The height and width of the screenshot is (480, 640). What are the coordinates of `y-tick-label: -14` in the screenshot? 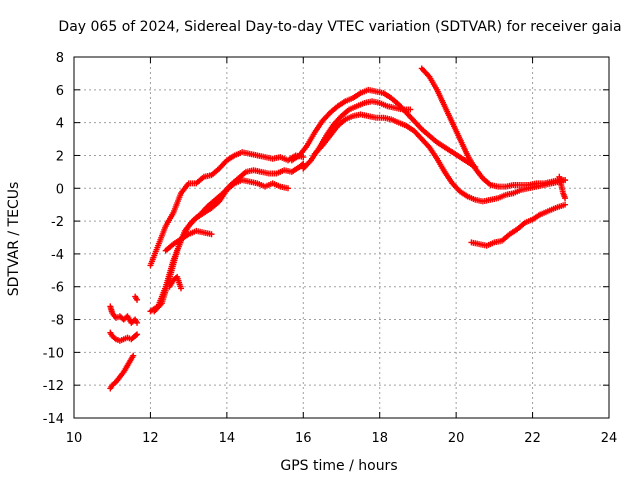 It's located at (53, 419).